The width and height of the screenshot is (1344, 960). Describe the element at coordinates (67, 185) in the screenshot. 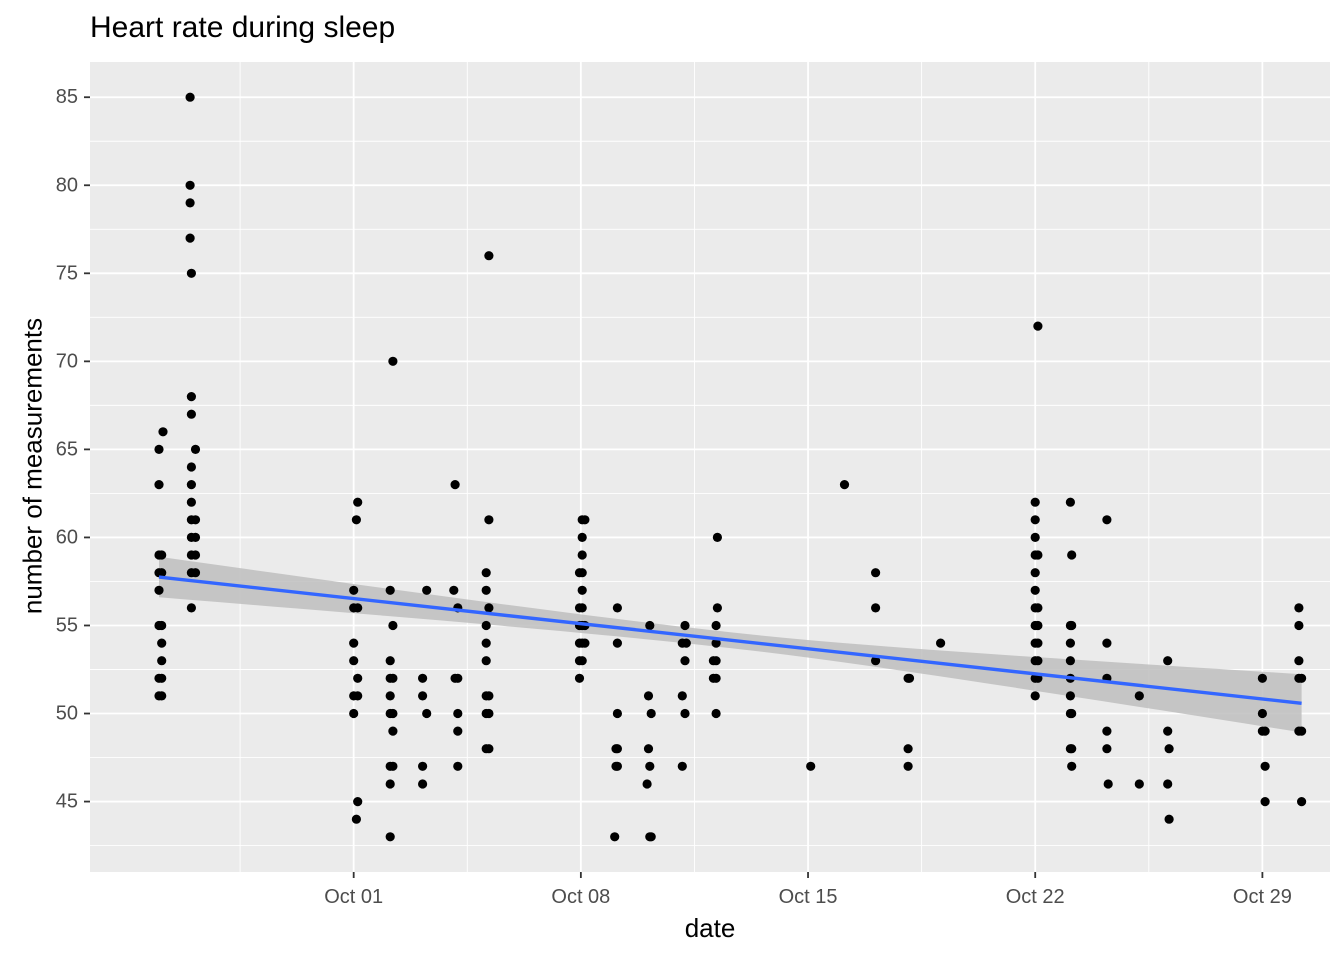

I see `y-tick-label: 80` at that location.